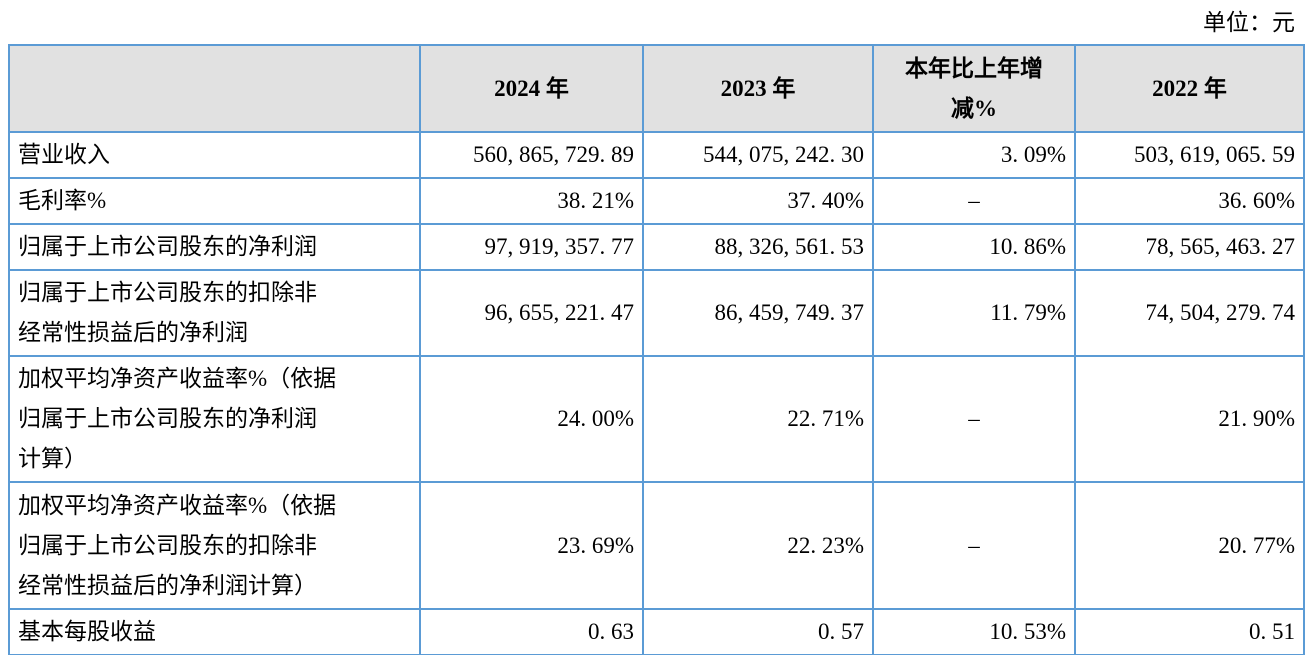 The width and height of the screenshot is (1311, 655). What do you see at coordinates (214, 313) in the screenshot?
I see `row-label: 归属于上市公司股东的扣除非 经常性损益后的净利润` at bounding box center [214, 313].